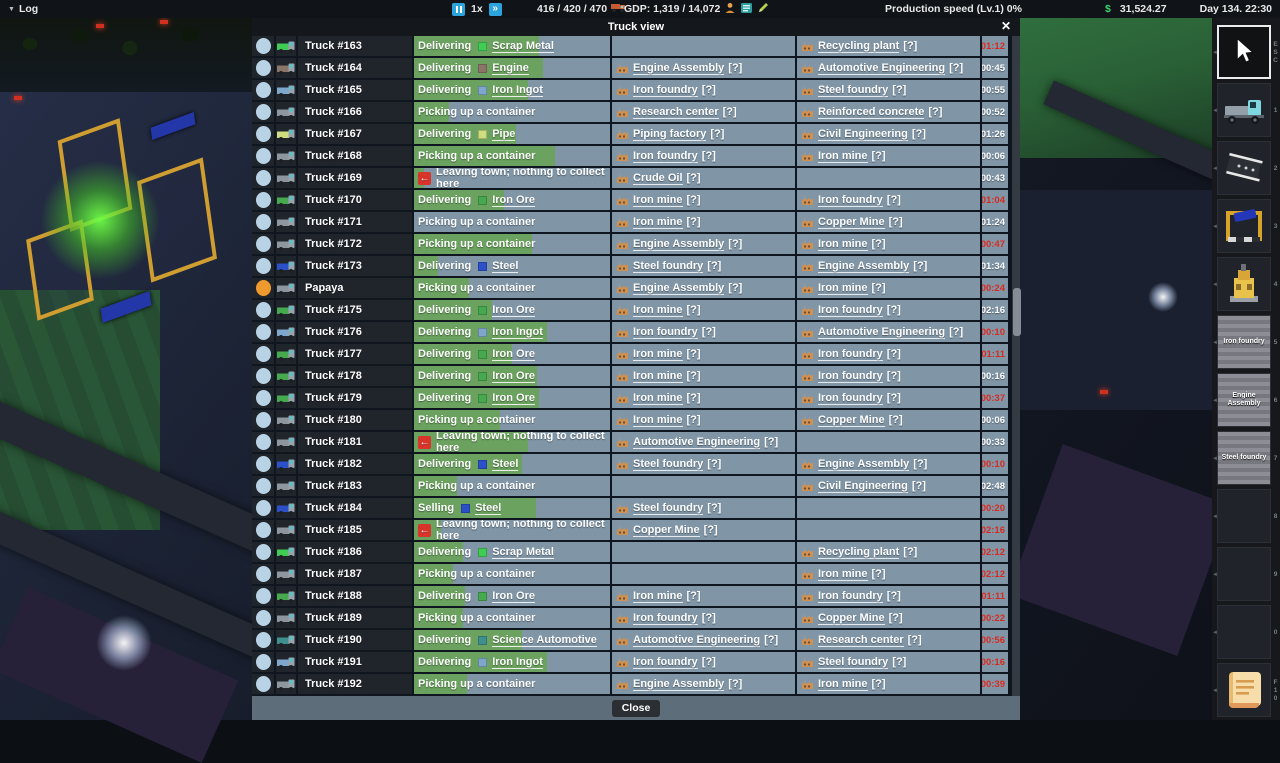 The image size is (1280, 763). Describe the element at coordinates (356, 619) in the screenshot. I see `truck-name: Truck #189` at that location.